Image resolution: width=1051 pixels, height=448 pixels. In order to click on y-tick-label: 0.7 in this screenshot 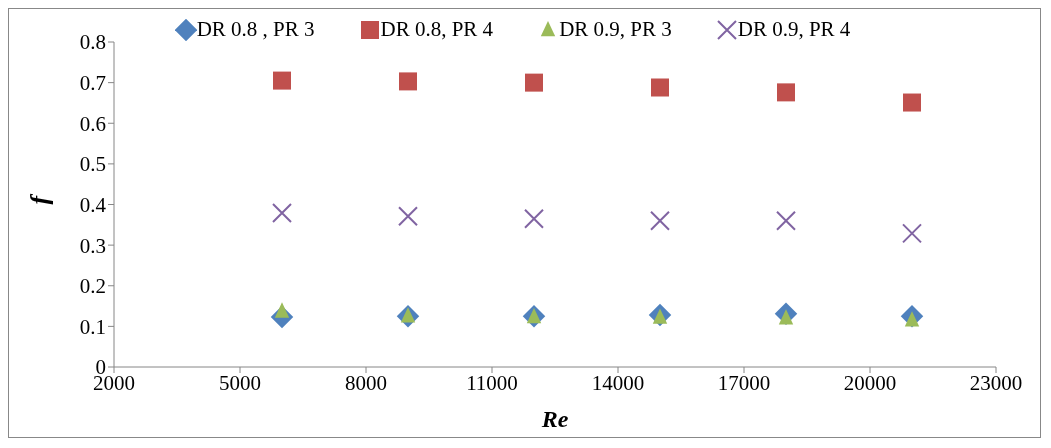, I will do `click(92, 83)`.